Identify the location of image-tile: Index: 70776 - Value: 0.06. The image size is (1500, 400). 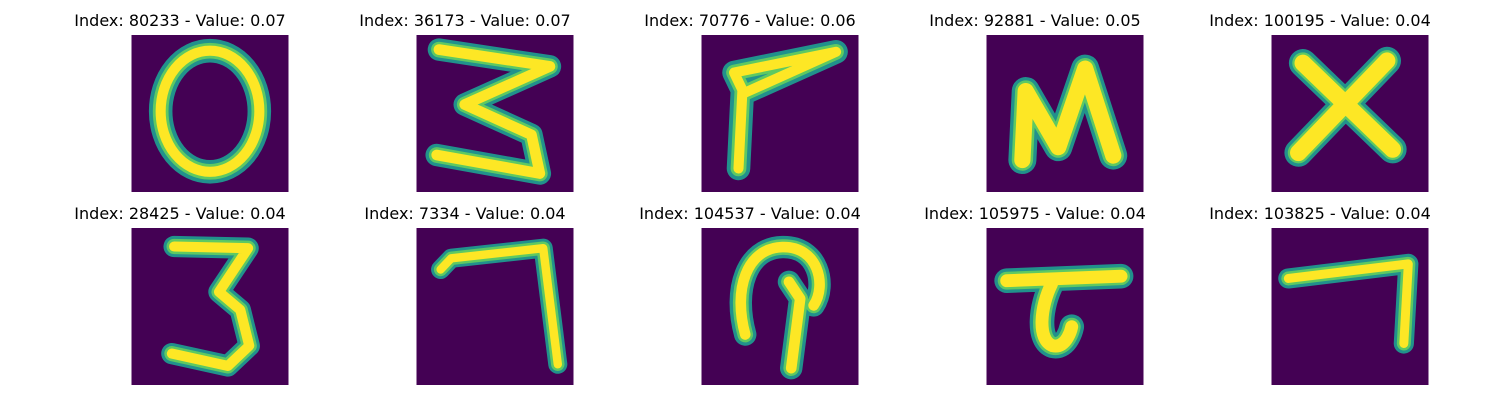
(750, 96).